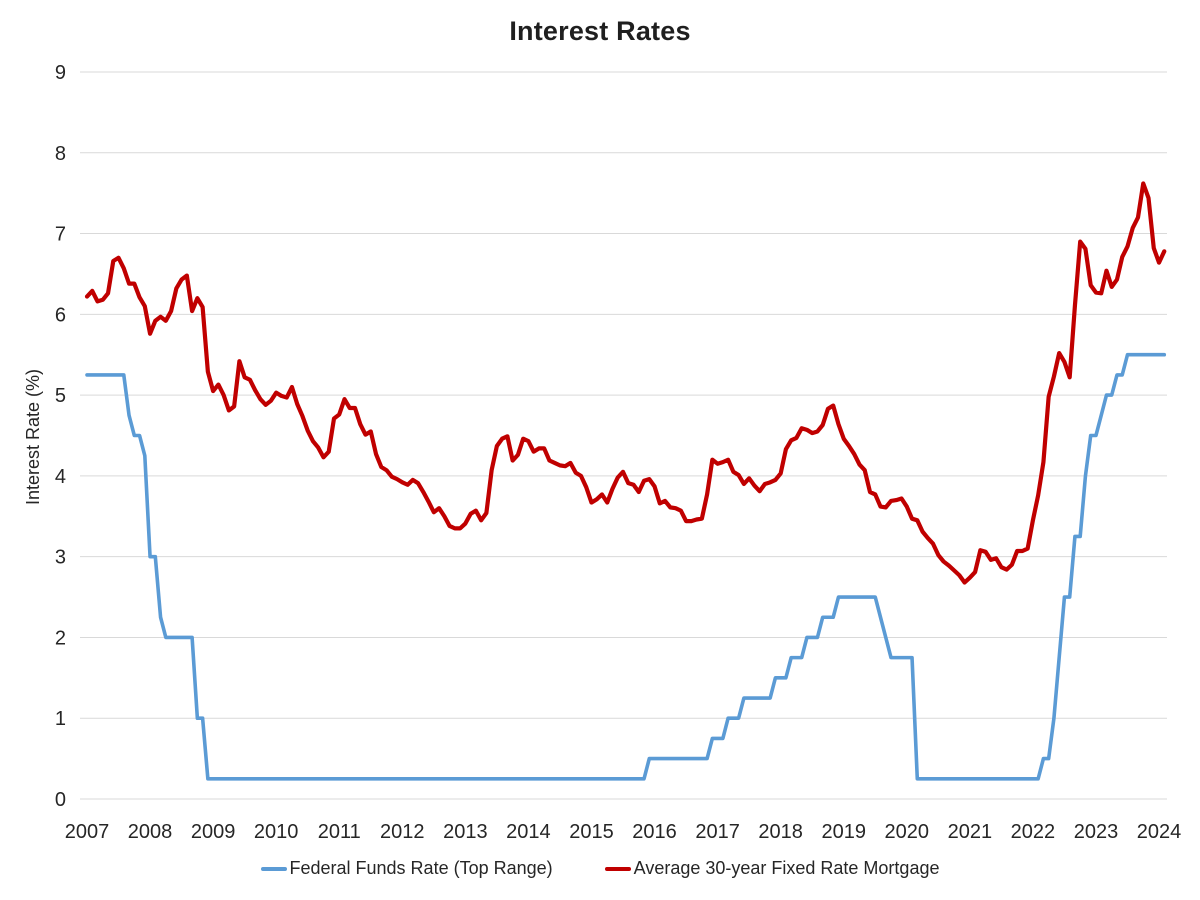 This screenshot has height=900, width=1200. What do you see at coordinates (150, 832) in the screenshot?
I see `x-tick-label: 2008` at bounding box center [150, 832].